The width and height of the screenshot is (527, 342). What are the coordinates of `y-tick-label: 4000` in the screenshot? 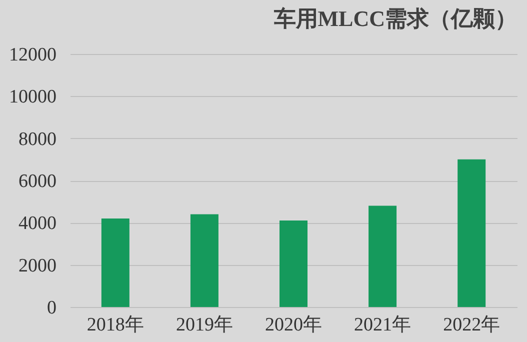 It's located at (37, 223).